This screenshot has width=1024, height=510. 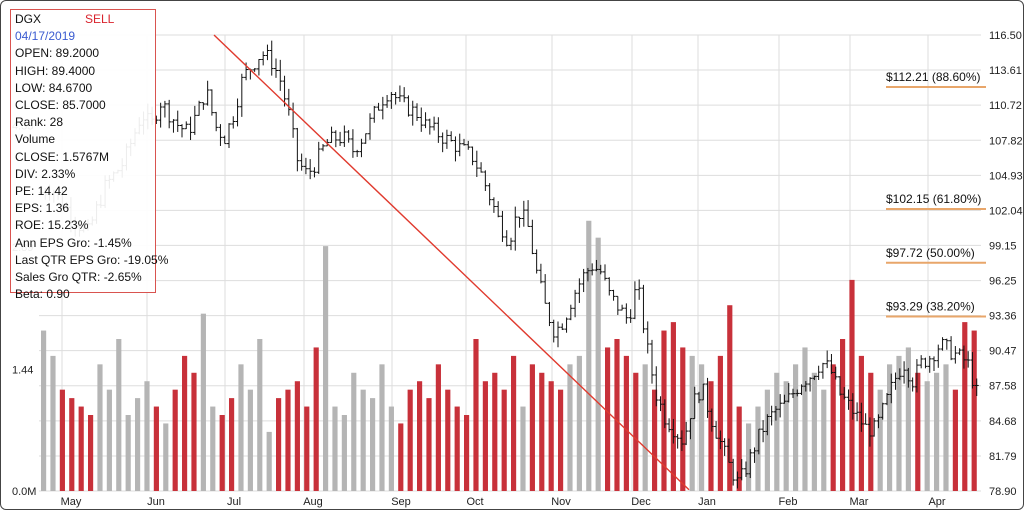 I want to click on fib-level-label: $112.21 (88.60%), so click(x=933, y=77).